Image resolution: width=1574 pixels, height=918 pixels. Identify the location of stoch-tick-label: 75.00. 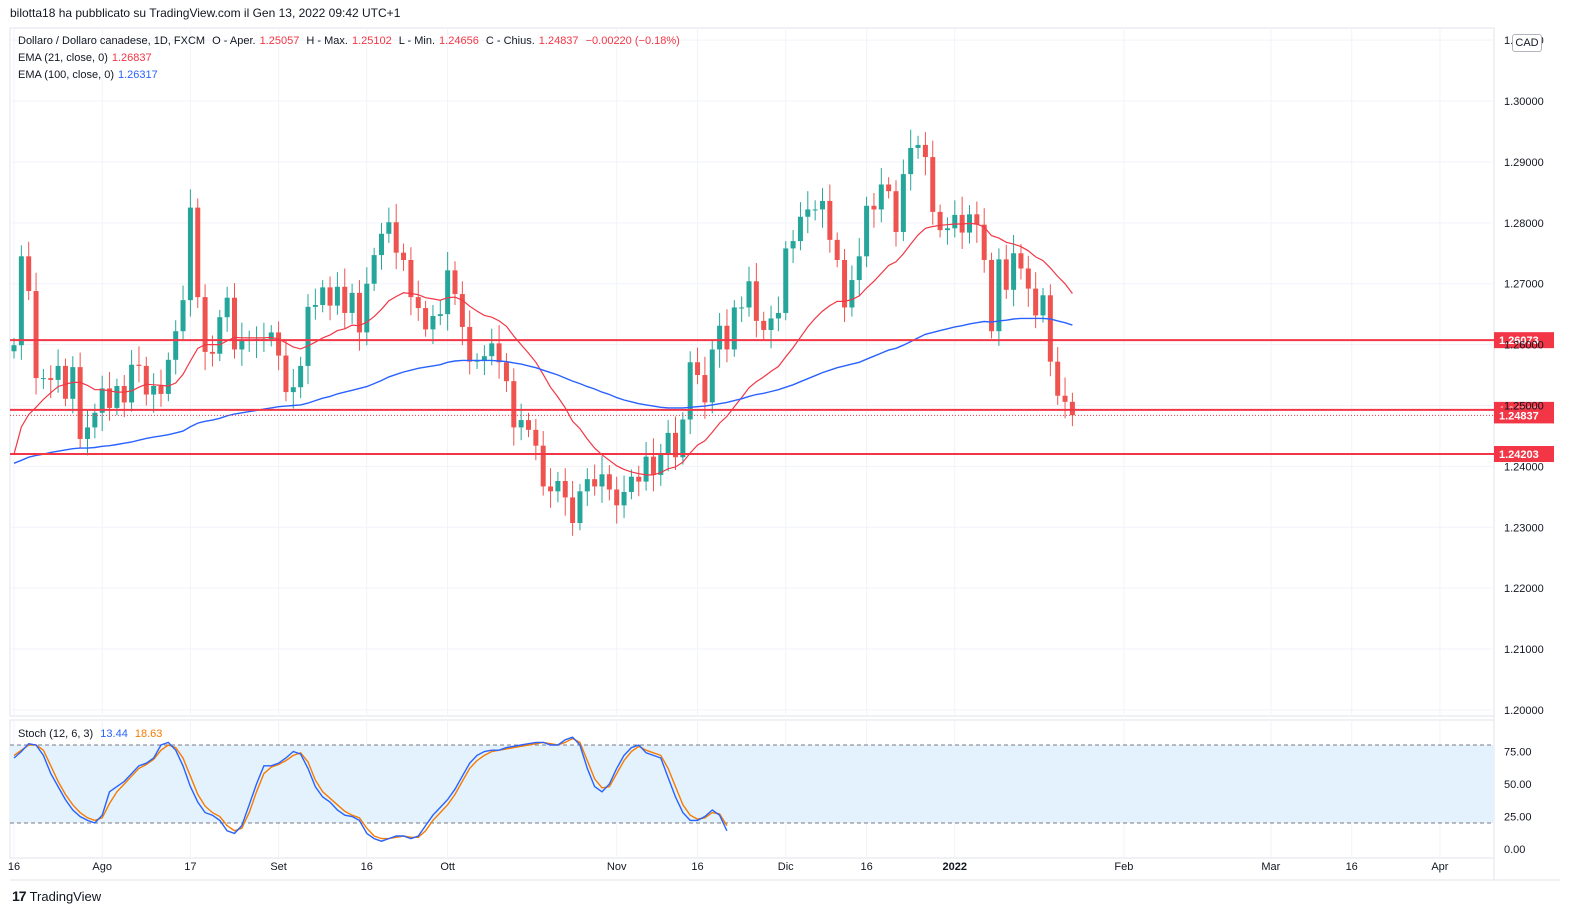
(1518, 753).